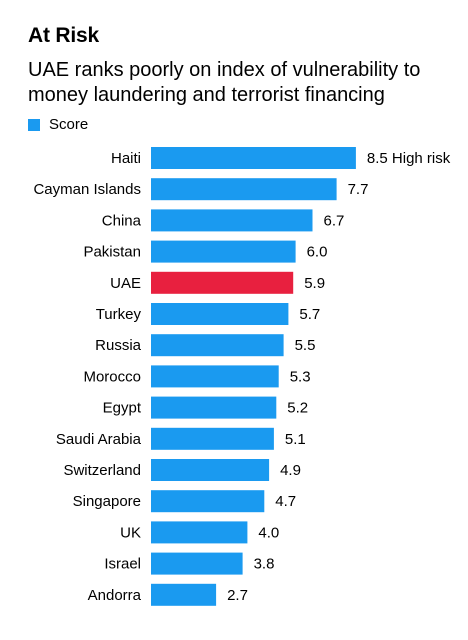 The image size is (468, 640). What do you see at coordinates (87, 189) in the screenshot?
I see `category-label: Cayman Islands` at bounding box center [87, 189].